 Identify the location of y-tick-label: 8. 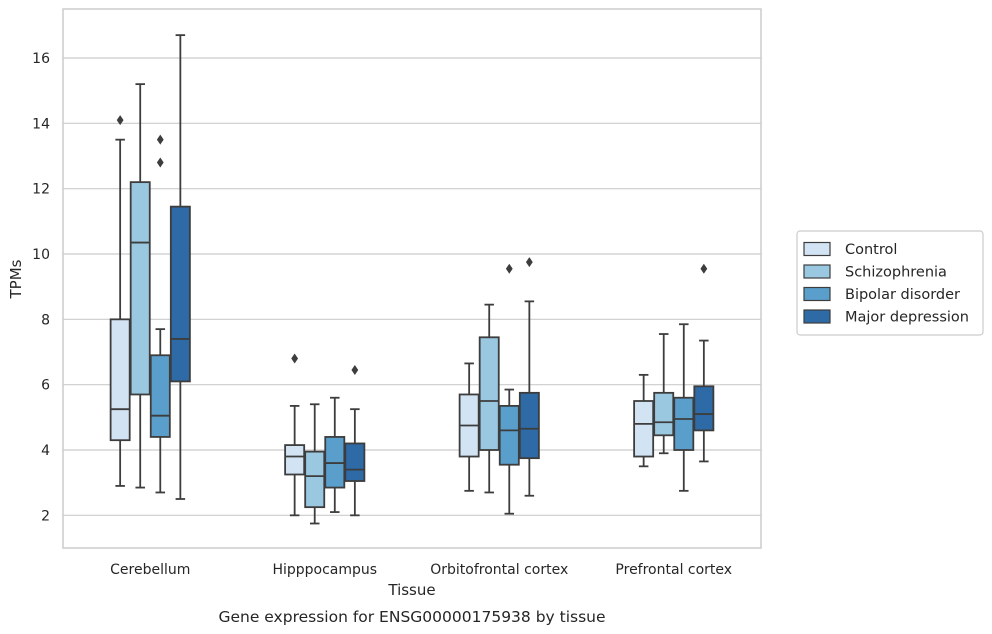
(45, 320).